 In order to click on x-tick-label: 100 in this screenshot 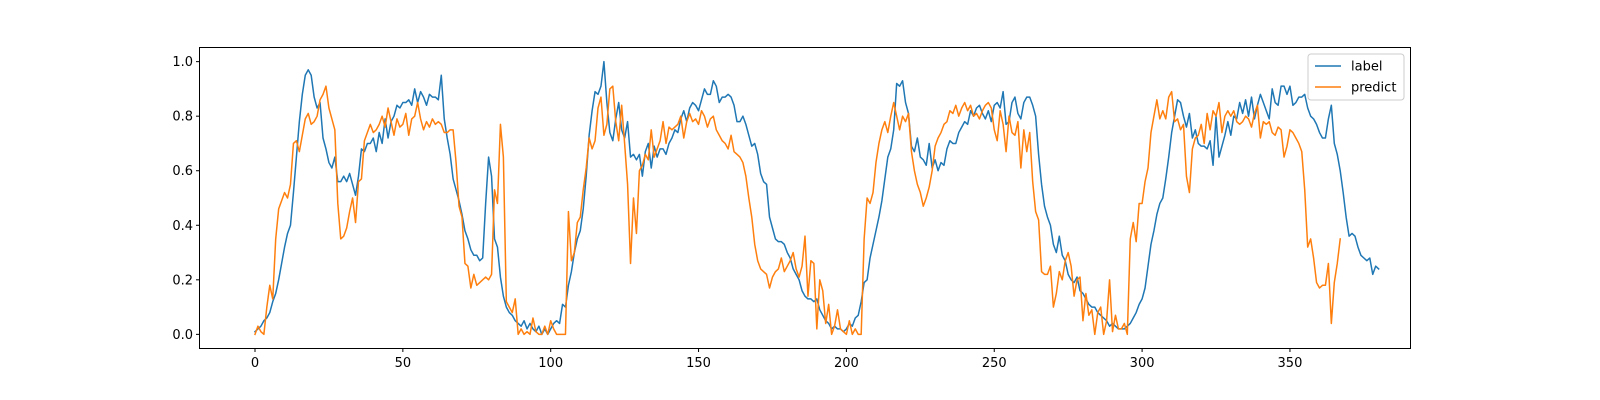, I will do `click(550, 363)`.